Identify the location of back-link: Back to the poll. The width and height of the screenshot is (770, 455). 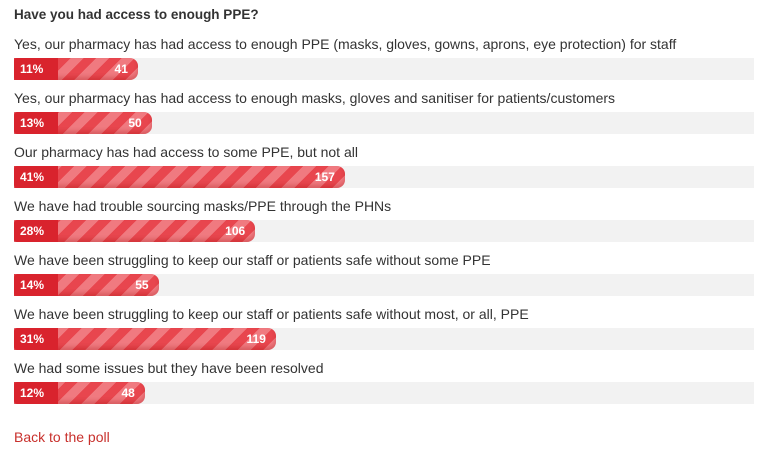
(62, 437).